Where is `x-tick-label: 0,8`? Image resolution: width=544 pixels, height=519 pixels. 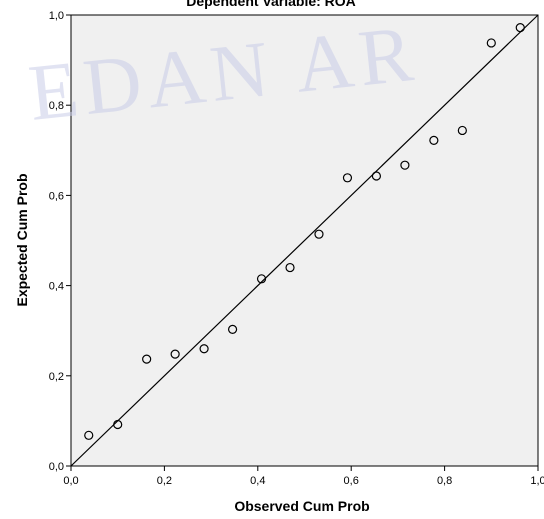
x-tick-label: 0,8 is located at coordinates (444, 481).